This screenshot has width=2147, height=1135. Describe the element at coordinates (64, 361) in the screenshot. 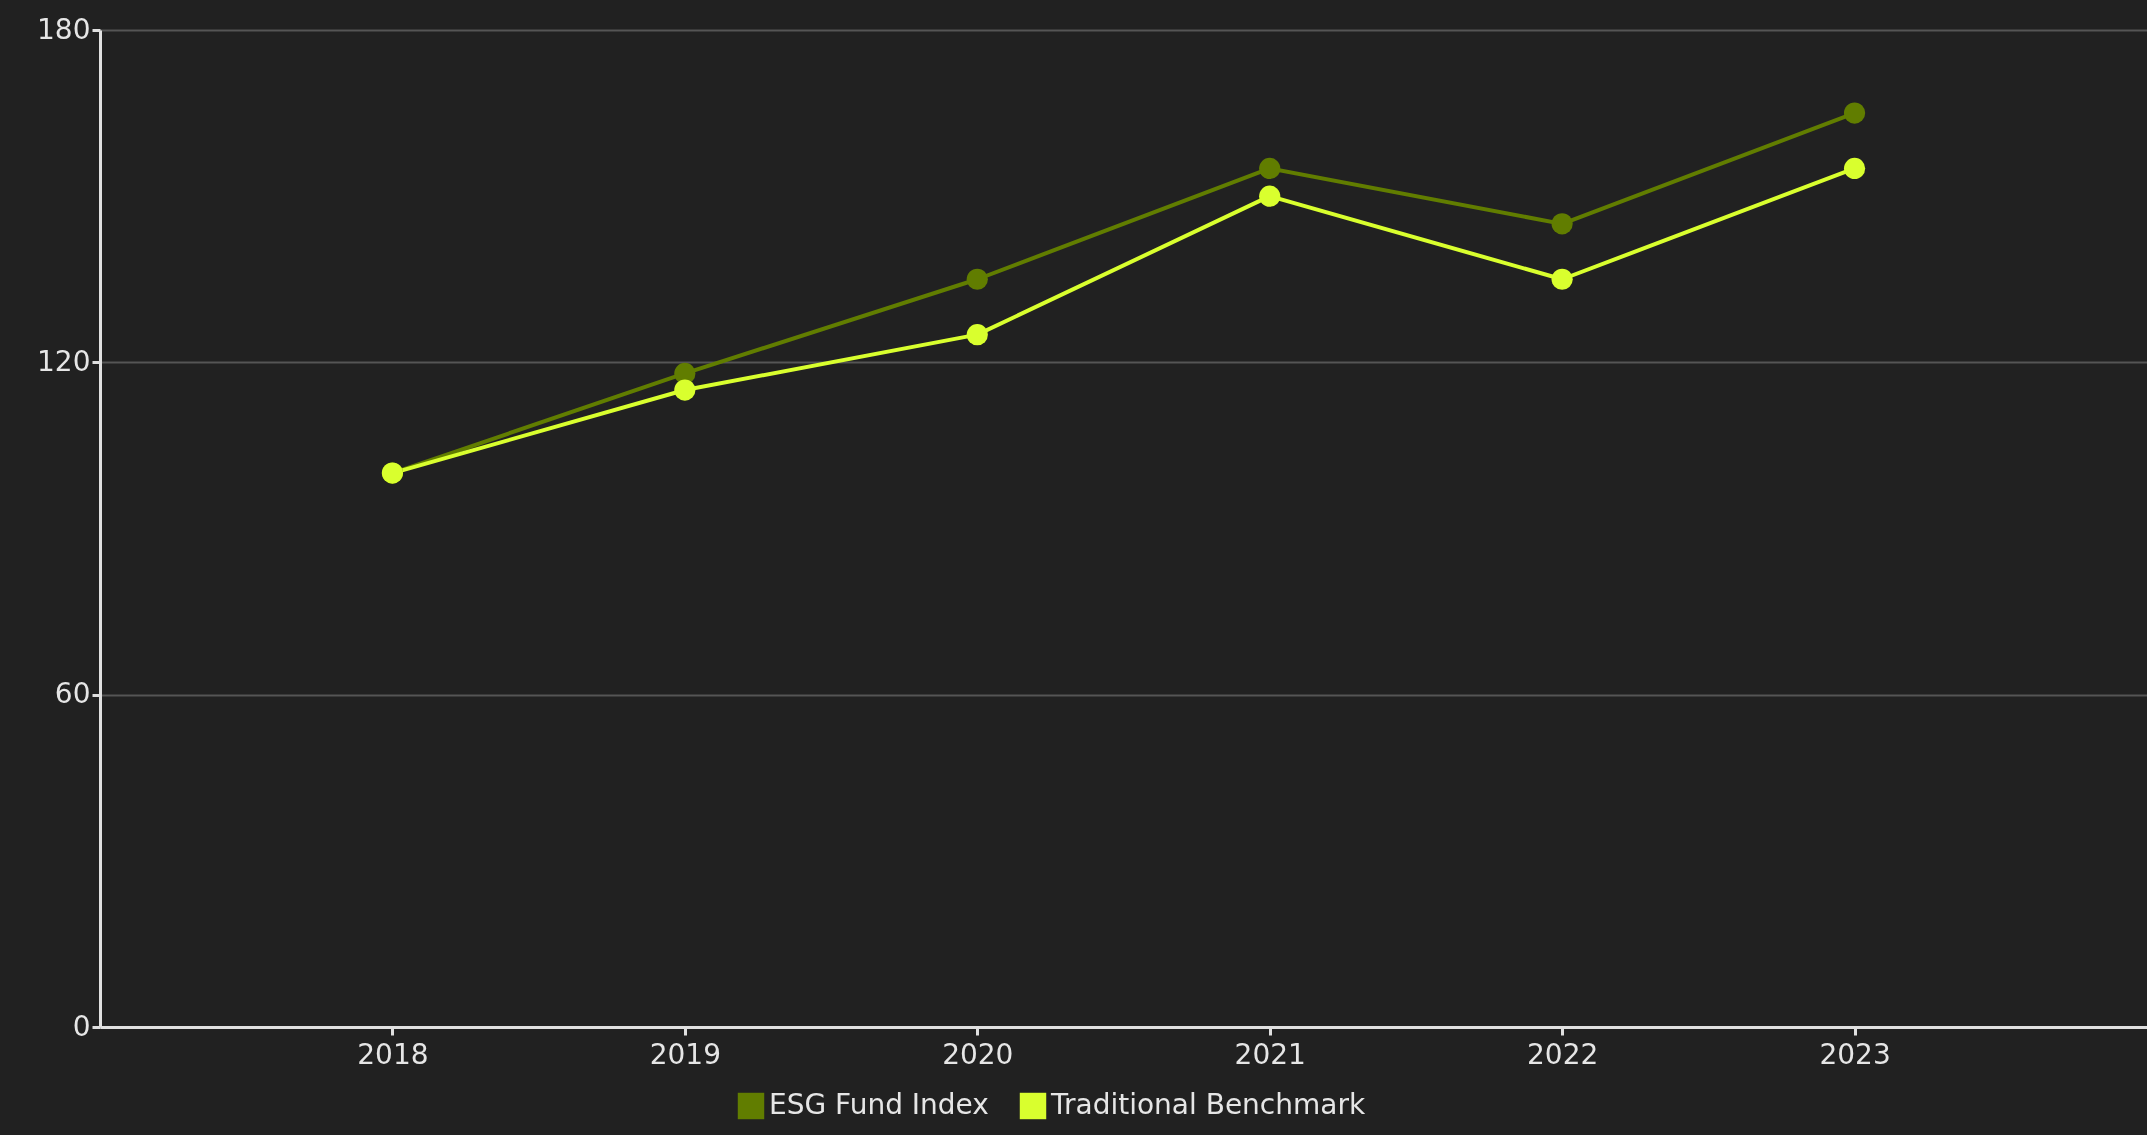

I see `y-tick-label: 120` at that location.